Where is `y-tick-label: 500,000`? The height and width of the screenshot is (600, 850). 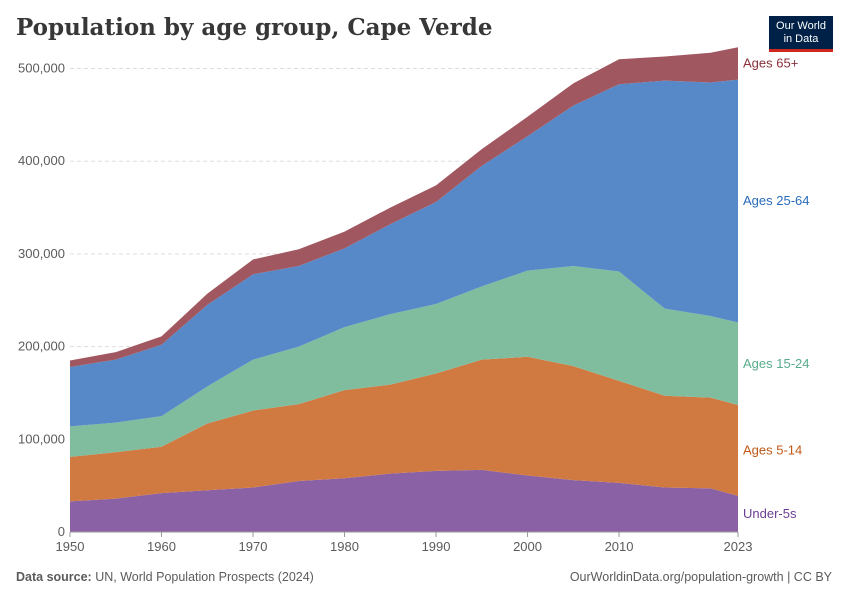
y-tick-label: 500,000 is located at coordinates (41, 68).